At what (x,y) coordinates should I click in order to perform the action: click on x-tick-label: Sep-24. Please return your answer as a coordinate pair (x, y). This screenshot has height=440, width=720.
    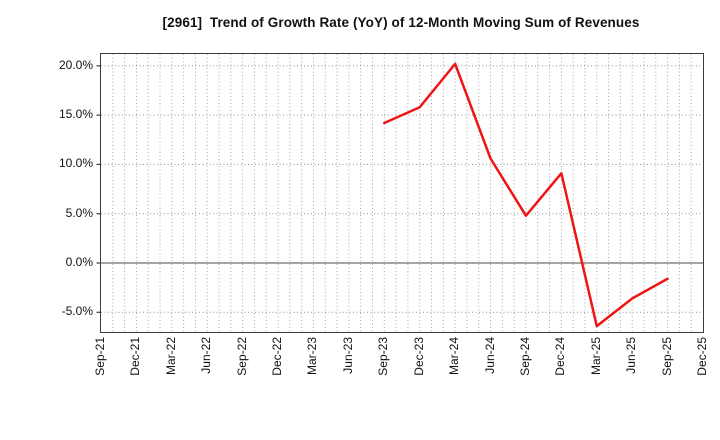
    Looking at the image, I should click on (524, 356).